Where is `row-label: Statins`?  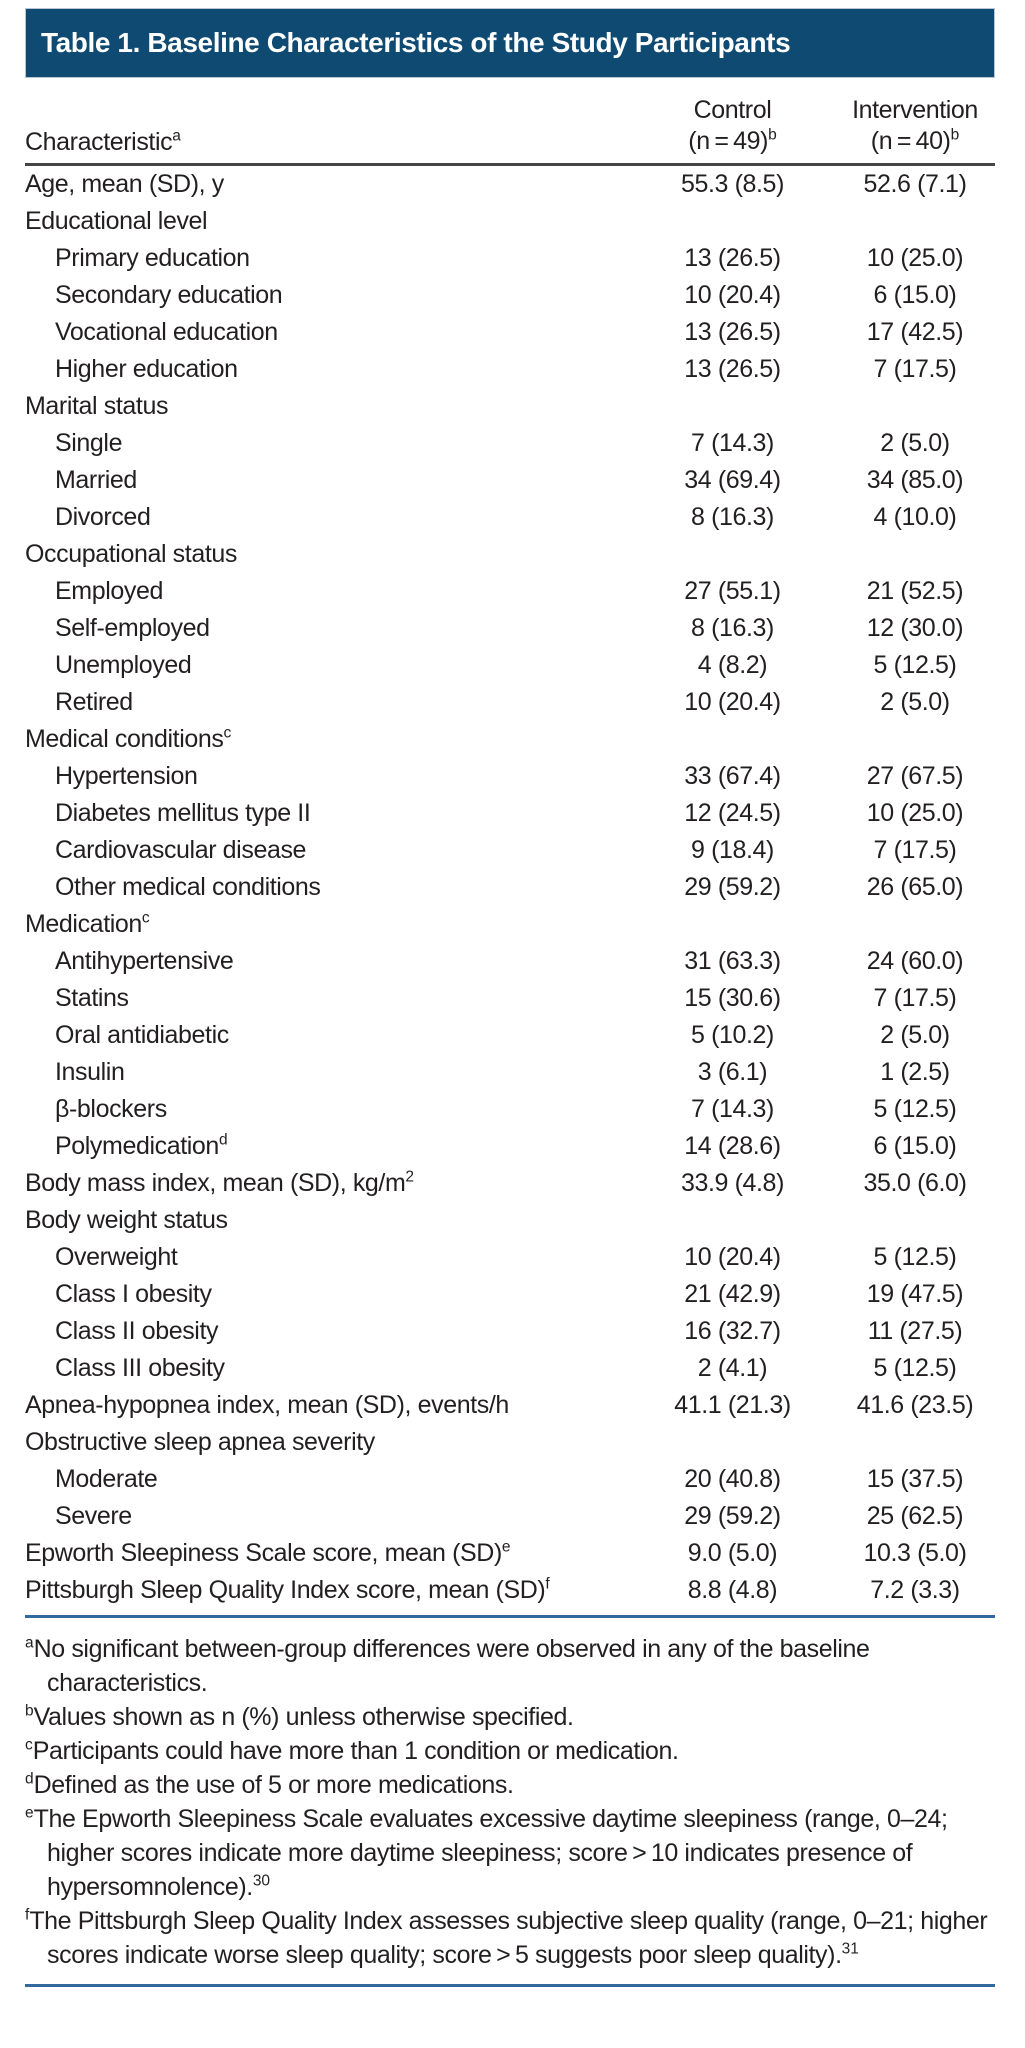 row-label: Statins is located at coordinates (92, 998).